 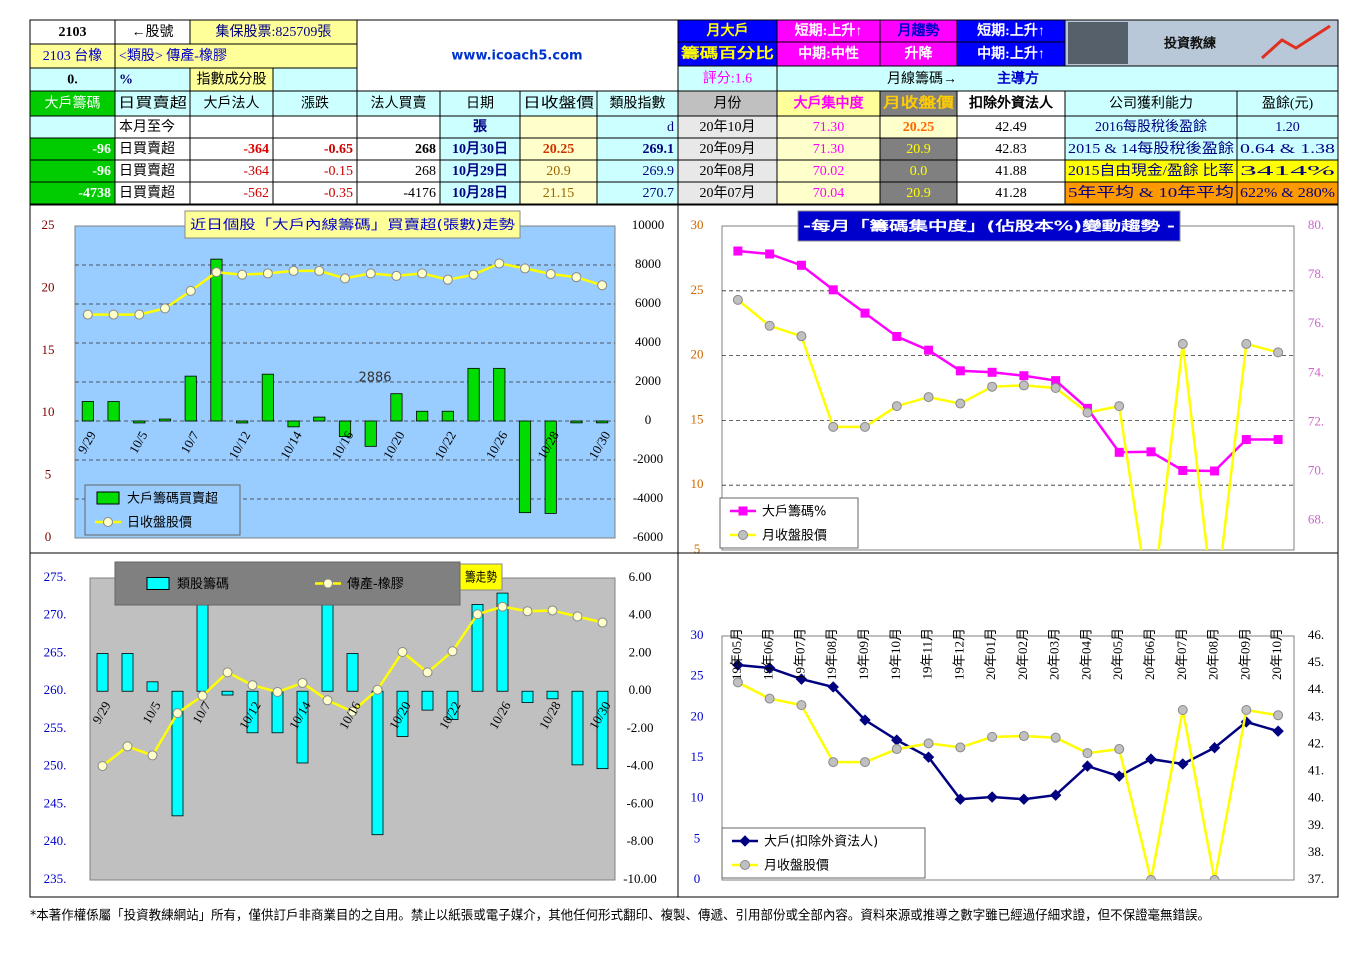 What do you see at coordinates (55, 576) in the screenshot?
I see `y-tick-label: 275.` at bounding box center [55, 576].